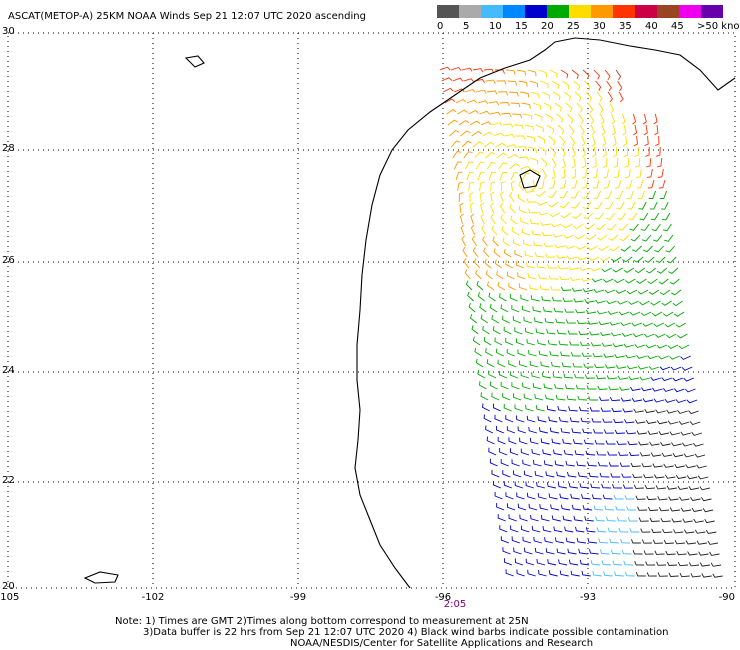 The height and width of the screenshot is (650, 740). Describe the element at coordinates (8, 370) in the screenshot. I see `lat-label: 24` at that location.